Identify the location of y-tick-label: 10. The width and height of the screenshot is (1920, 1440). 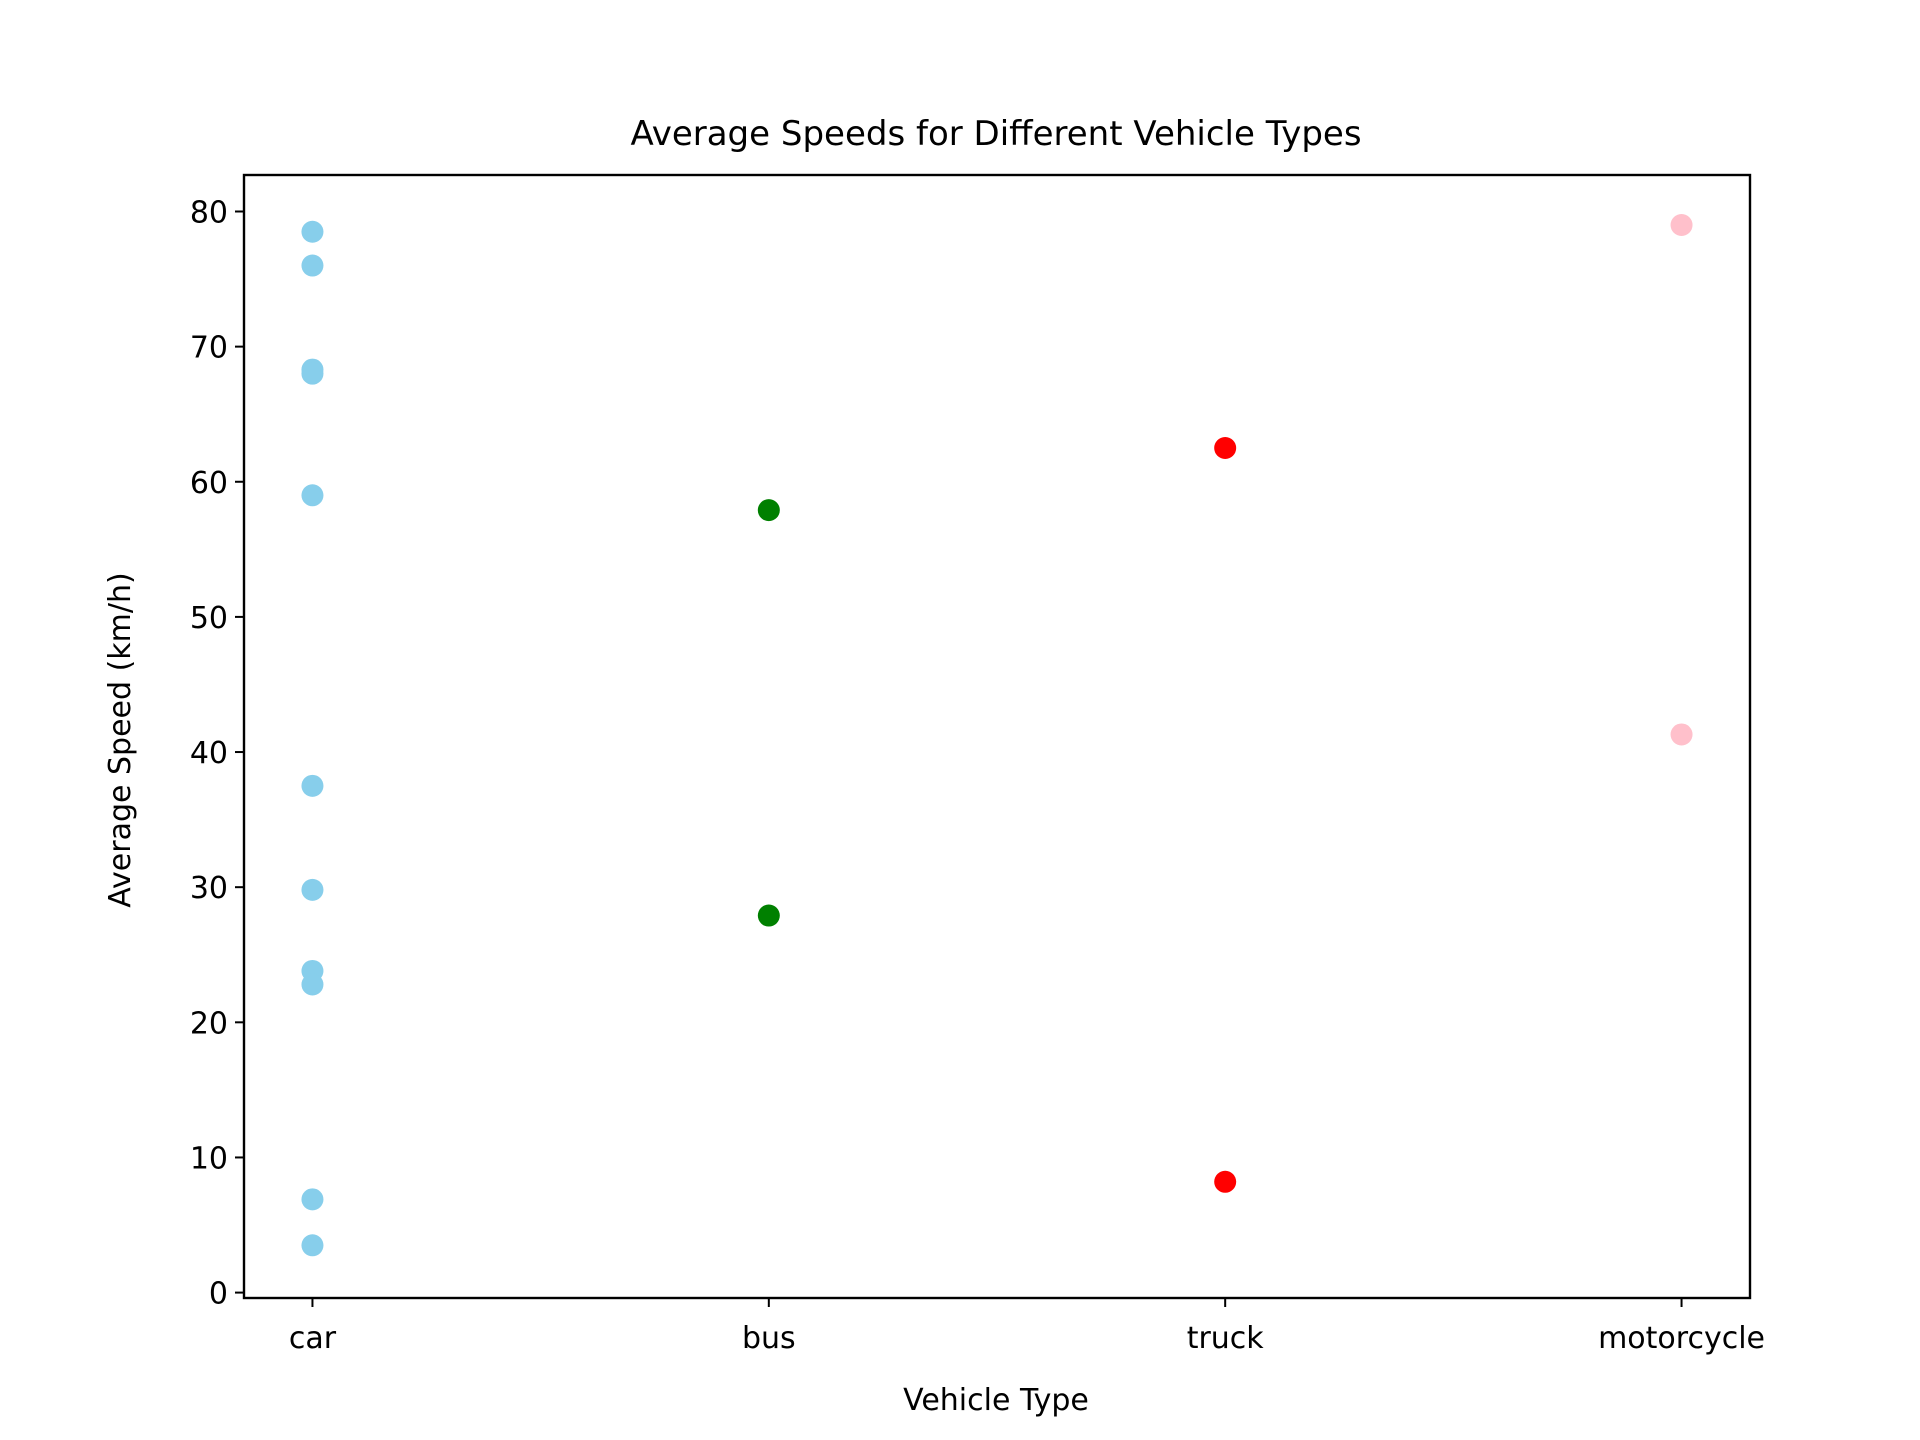
(209, 1158).